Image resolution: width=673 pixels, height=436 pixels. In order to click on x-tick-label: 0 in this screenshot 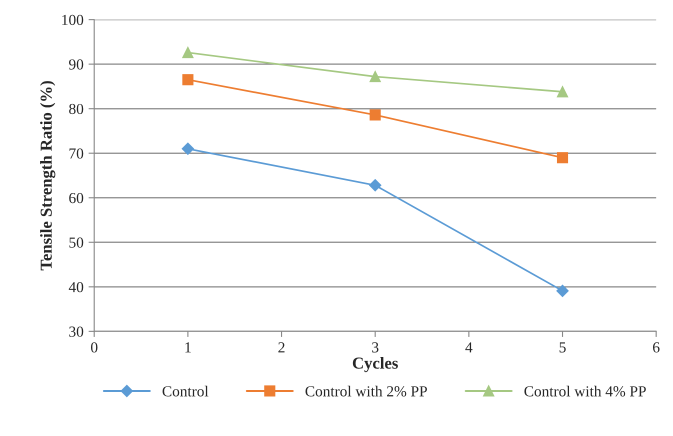, I will do `click(94, 347)`.